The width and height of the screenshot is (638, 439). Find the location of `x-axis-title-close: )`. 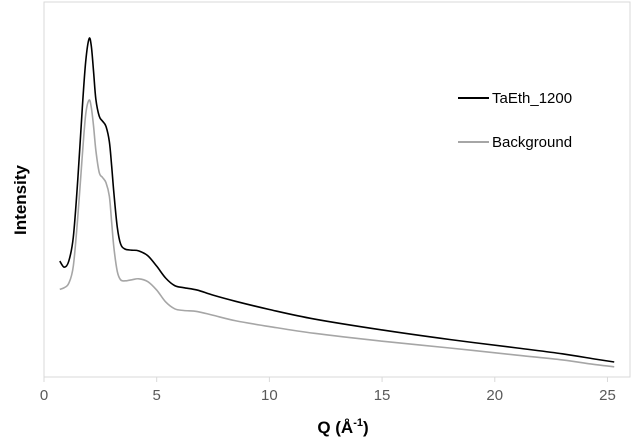

x-axis-title-close: ) is located at coordinates (366, 427).